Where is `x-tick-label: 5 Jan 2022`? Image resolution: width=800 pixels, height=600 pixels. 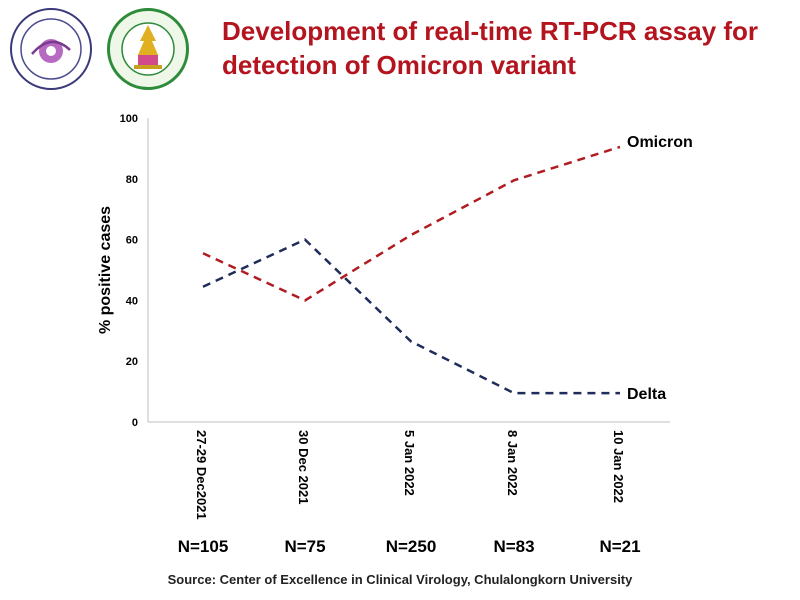 x-tick-label: 5 Jan 2022 is located at coordinates (409, 463).